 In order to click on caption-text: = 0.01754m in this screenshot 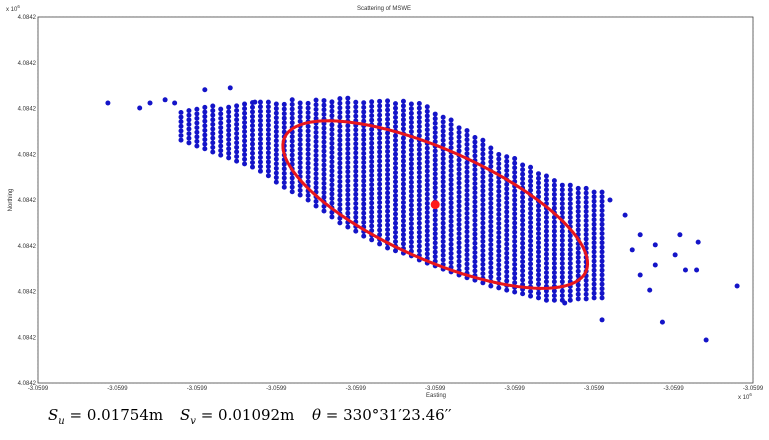, I will do `click(114, 415)`.